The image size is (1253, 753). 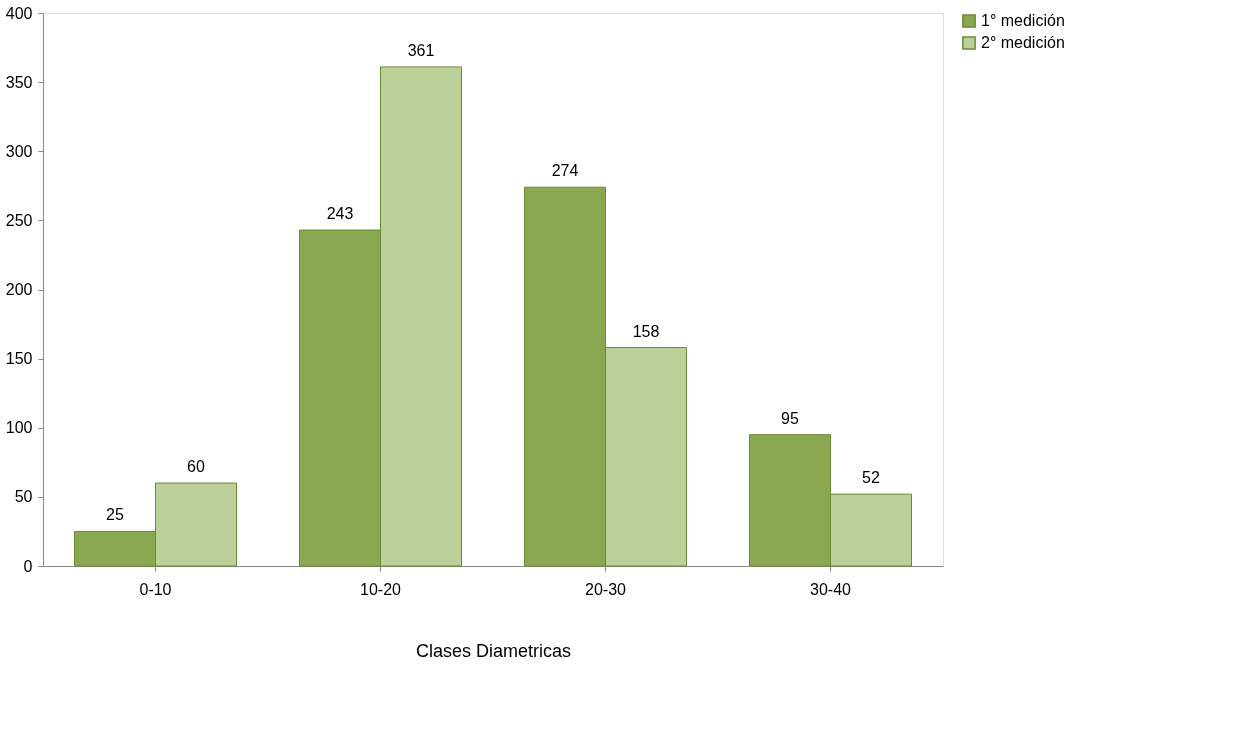 What do you see at coordinates (19, 82) in the screenshot?
I see `y-tick-label: 350` at bounding box center [19, 82].